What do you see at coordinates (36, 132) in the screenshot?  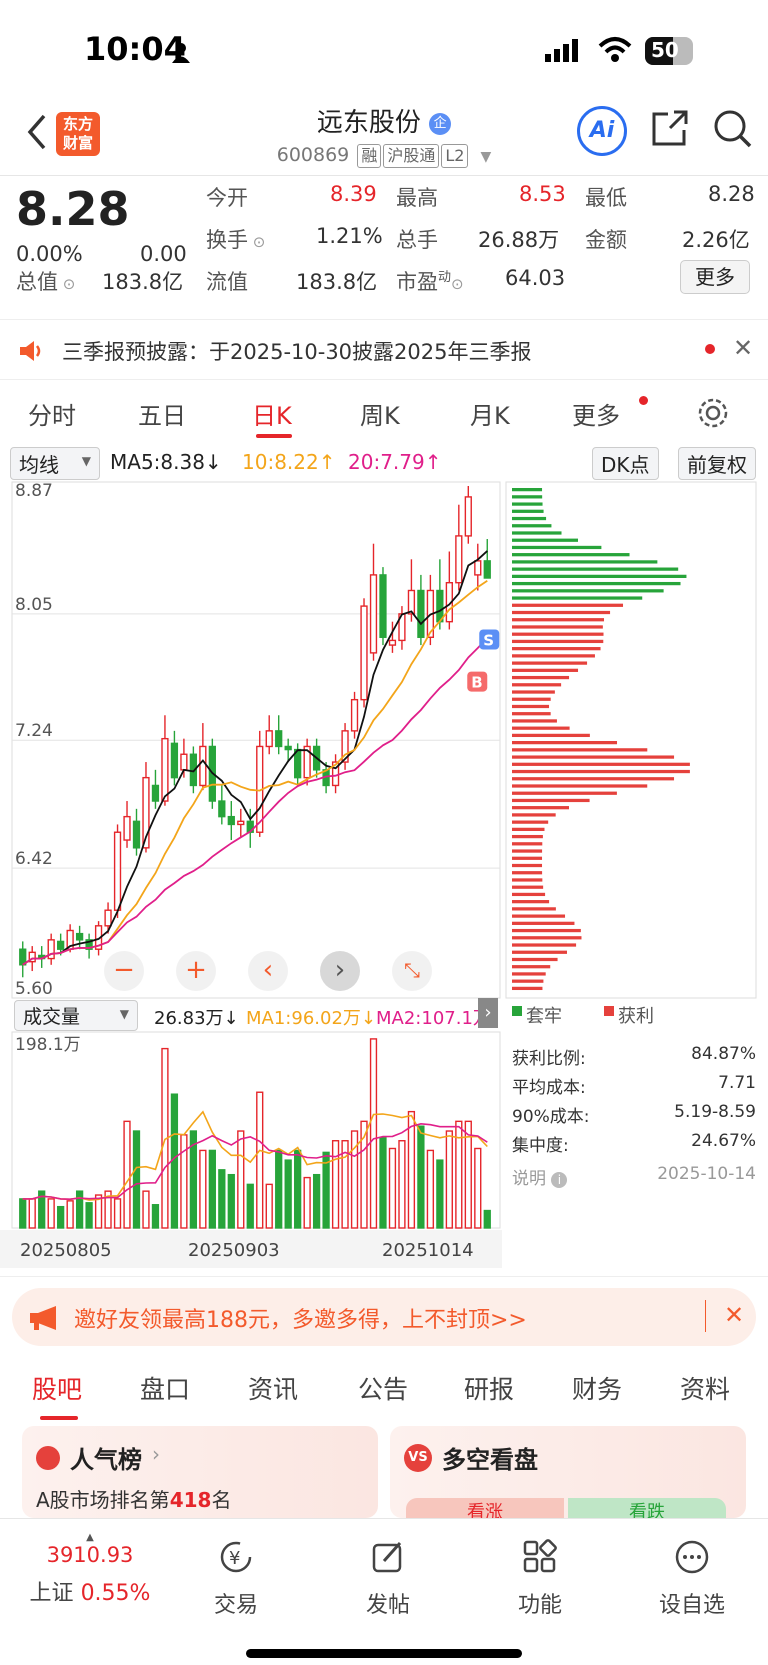 I see `back-icon` at bounding box center [36, 132].